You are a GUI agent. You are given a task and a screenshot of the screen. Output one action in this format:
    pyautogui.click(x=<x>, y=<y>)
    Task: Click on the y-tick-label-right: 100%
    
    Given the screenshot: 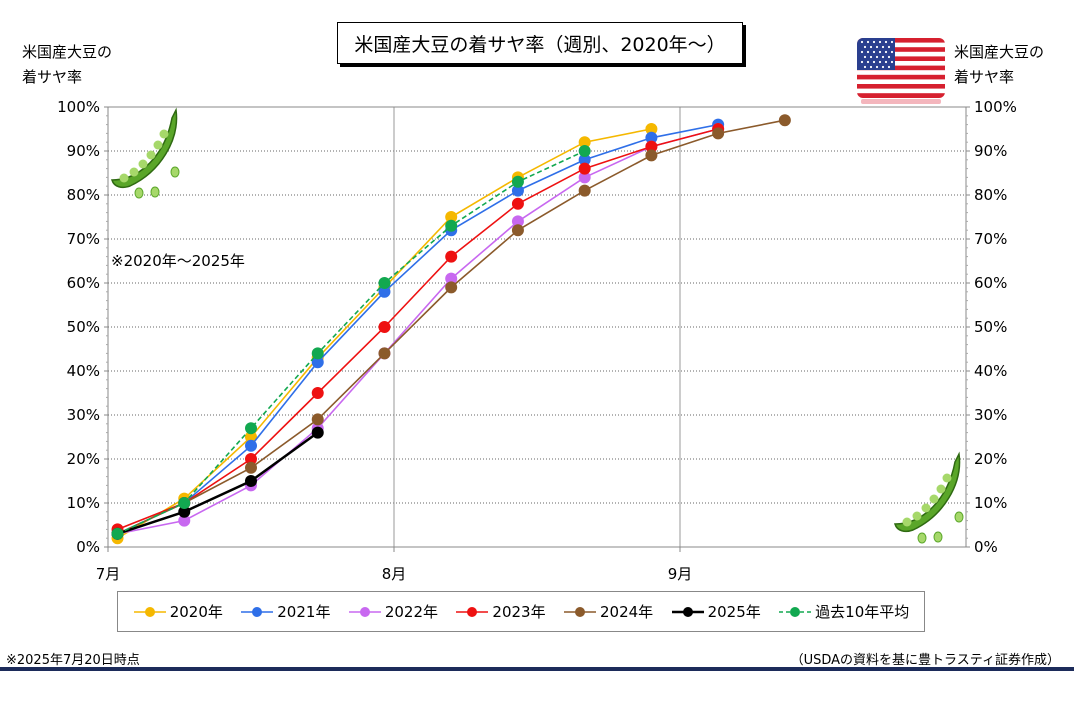 What is the action you would take?
    pyautogui.click(x=995, y=107)
    